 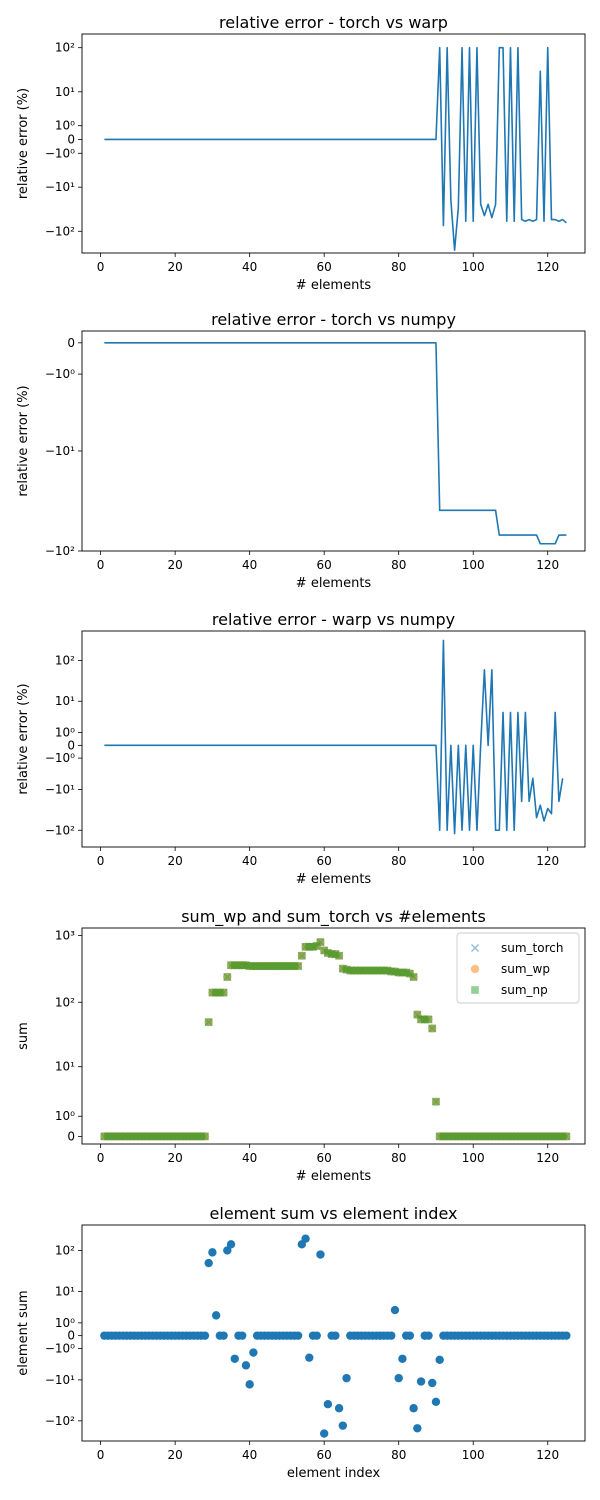 I want to click on legend-label: sum_torch, so click(x=532, y=948).